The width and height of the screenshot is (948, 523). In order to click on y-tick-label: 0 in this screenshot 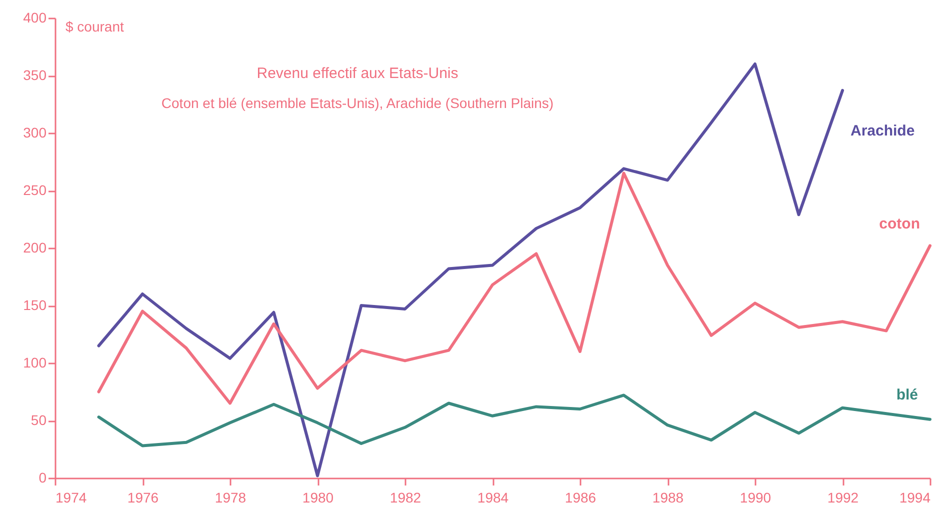, I will do `click(42, 478)`.